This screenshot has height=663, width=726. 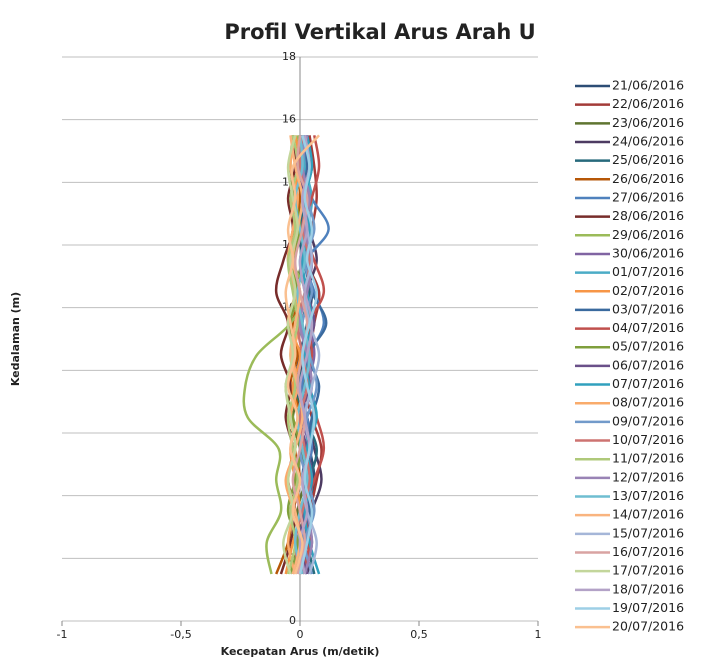 I want to click on legend-label: 05/07/2016, so click(x=648, y=346).